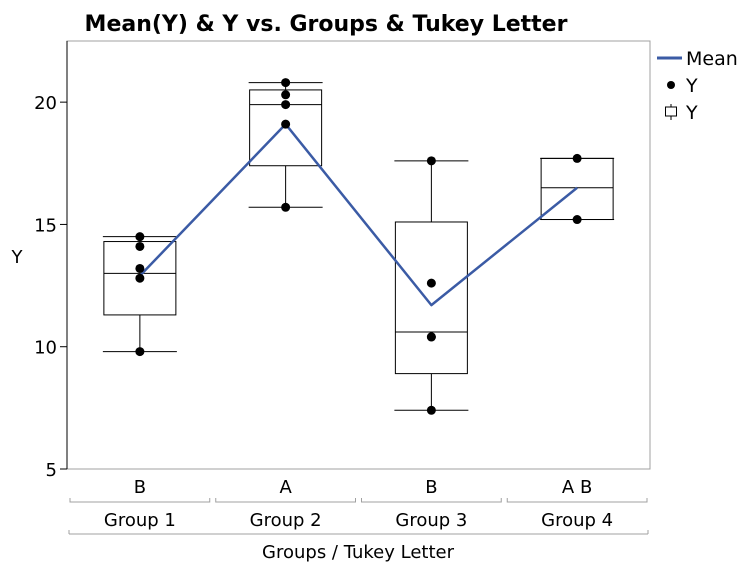 This screenshot has height=567, width=750. Describe the element at coordinates (51, 470) in the screenshot. I see `y-tick-label: 5` at that location.